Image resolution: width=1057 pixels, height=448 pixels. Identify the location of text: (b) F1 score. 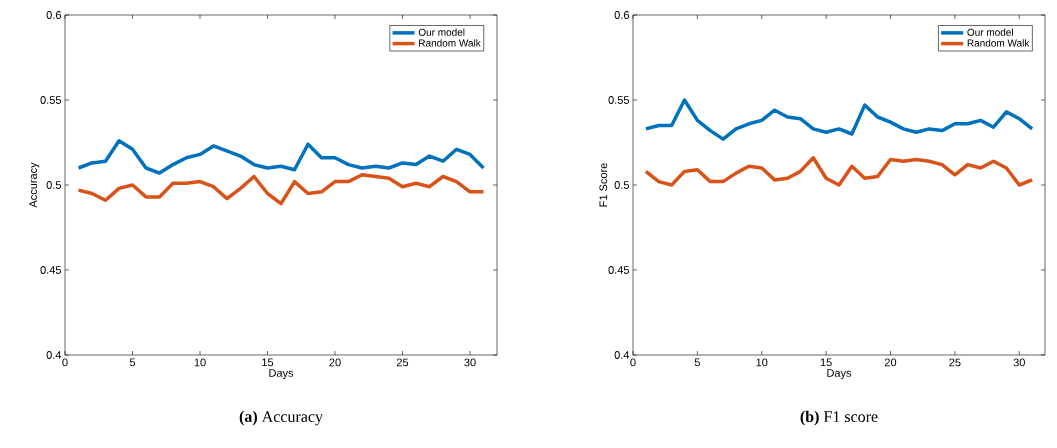
(839, 418).